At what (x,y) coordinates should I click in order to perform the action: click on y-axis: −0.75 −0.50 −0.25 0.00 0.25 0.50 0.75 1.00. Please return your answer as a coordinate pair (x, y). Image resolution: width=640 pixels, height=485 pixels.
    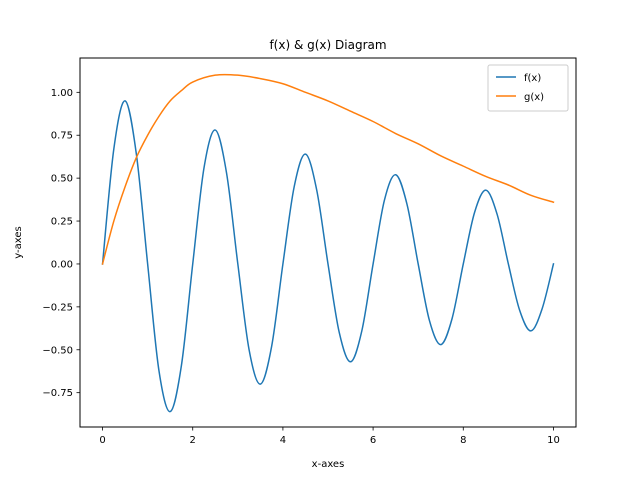
    Looking at the image, I should click on (61, 243).